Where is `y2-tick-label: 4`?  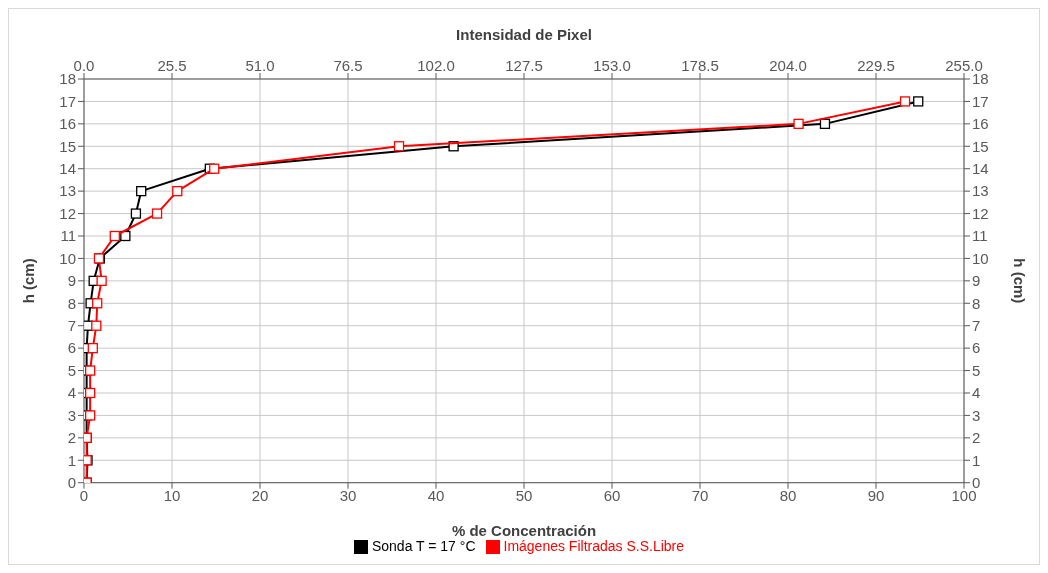 y2-tick-label: 4 is located at coordinates (976, 393).